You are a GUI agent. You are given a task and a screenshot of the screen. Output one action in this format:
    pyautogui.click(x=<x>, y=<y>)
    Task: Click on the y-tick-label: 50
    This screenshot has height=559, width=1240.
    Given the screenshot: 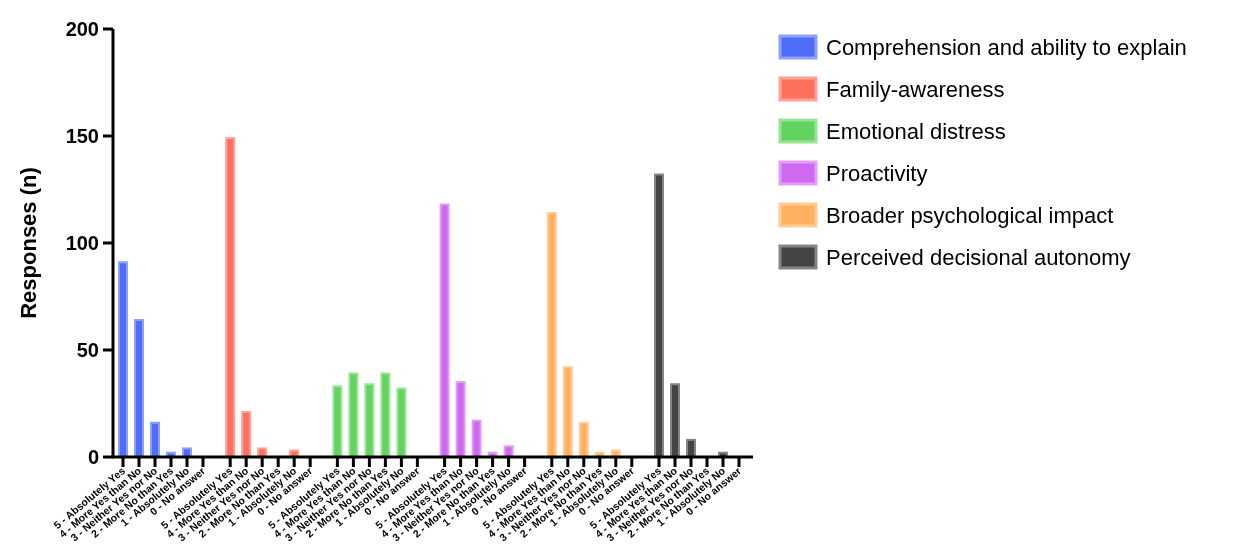 What is the action you would take?
    pyautogui.click(x=87, y=350)
    